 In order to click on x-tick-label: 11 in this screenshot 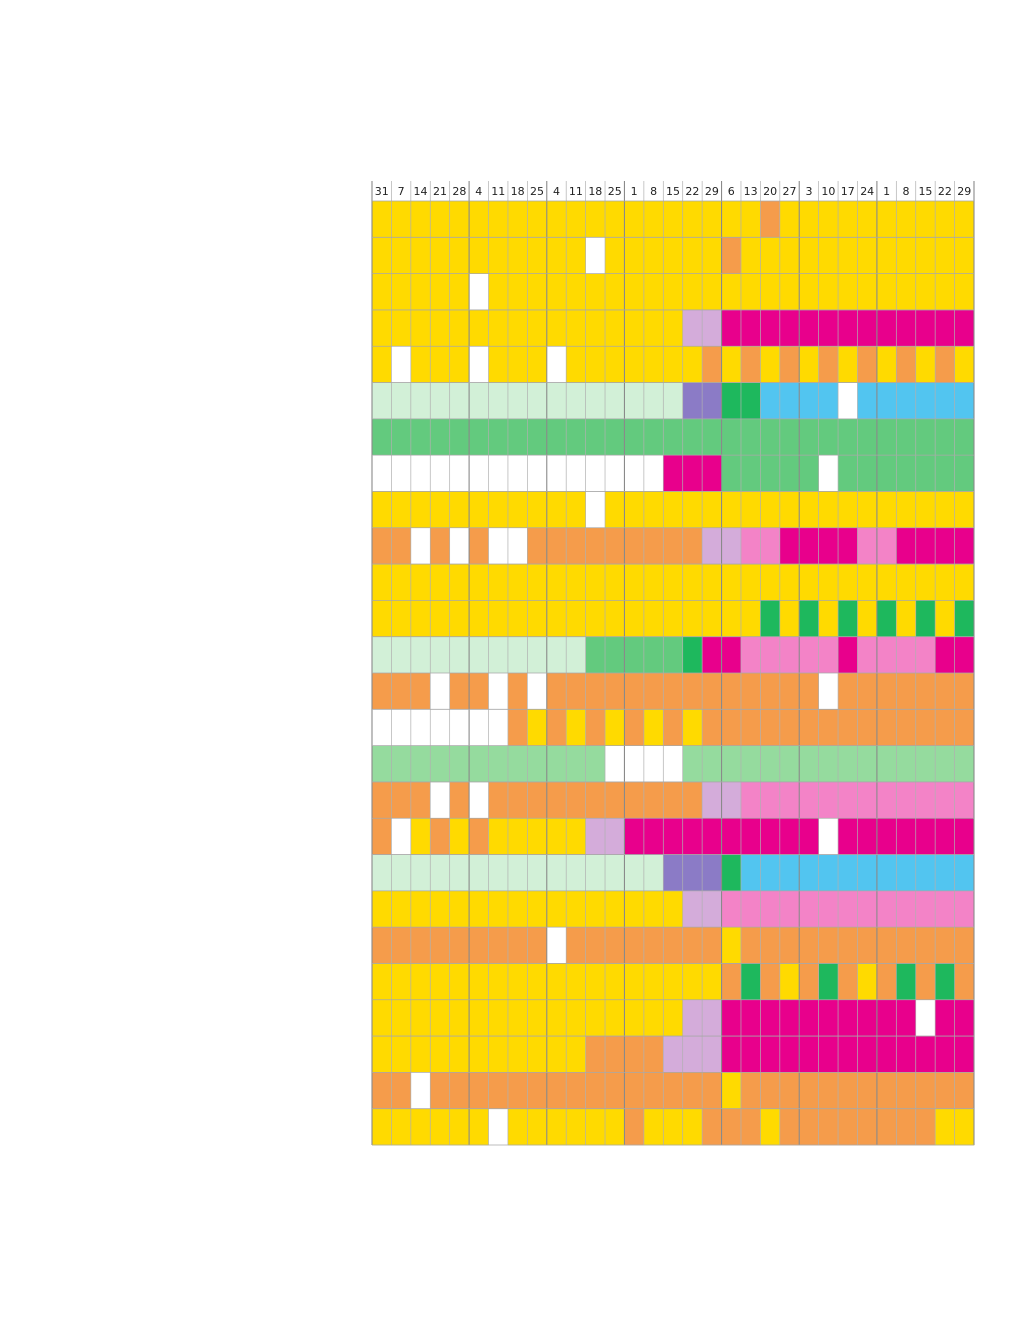, I will do `click(498, 191)`.